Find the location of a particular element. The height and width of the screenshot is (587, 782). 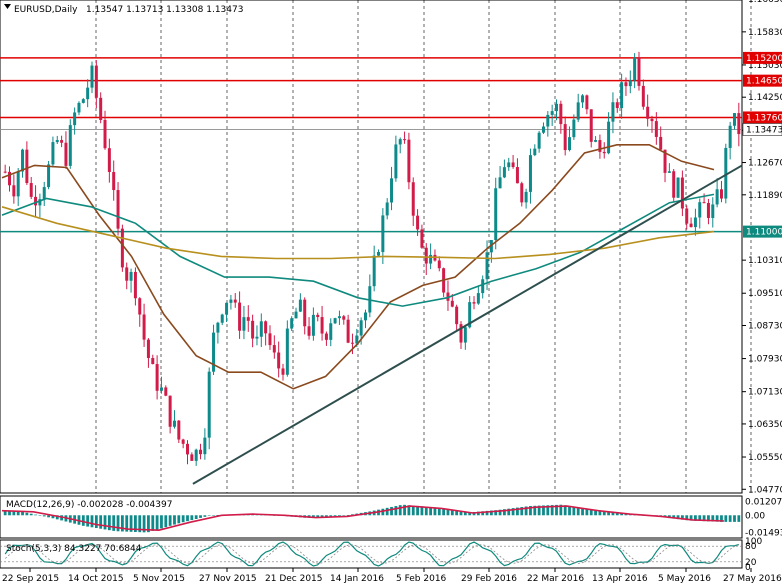

date-tick-label: 22 Mar 2016 is located at coordinates (555, 579).